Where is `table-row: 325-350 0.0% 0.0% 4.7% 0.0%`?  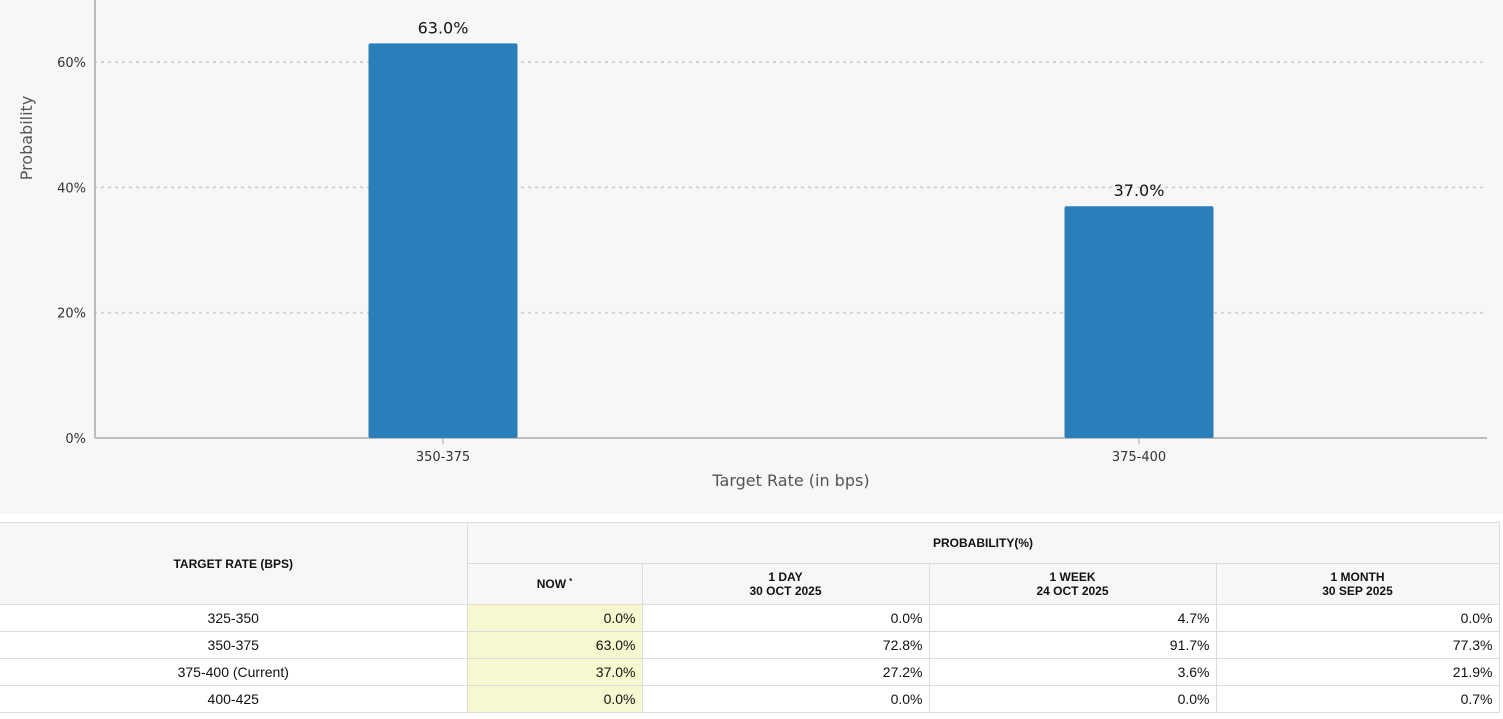
table-row: 325-350 0.0% 0.0% 4.7% 0.0% is located at coordinates (750, 618).